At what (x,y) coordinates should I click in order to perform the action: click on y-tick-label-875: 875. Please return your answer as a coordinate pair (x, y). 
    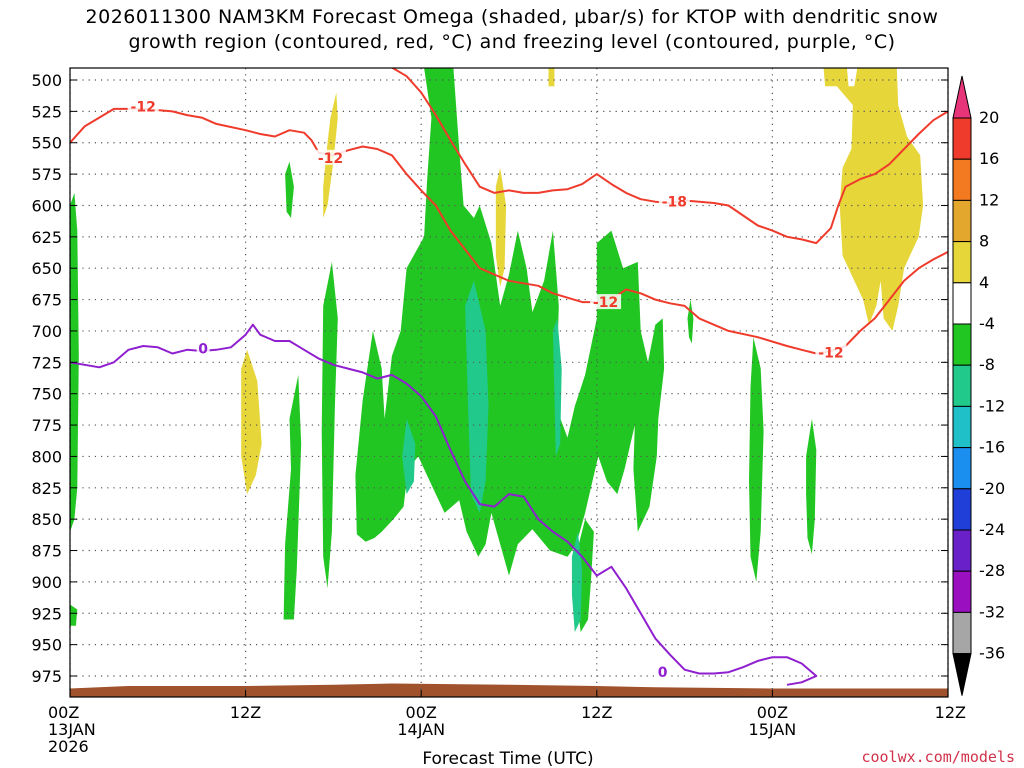
    Looking at the image, I should click on (46, 551).